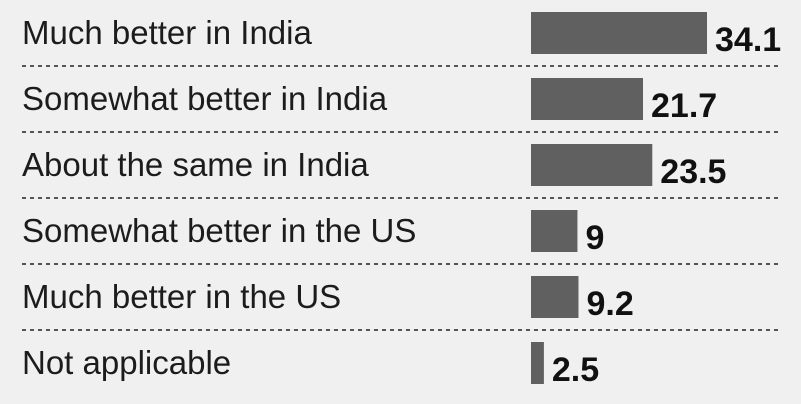  What do you see at coordinates (693, 172) in the screenshot?
I see `value-label: 23.5` at bounding box center [693, 172].